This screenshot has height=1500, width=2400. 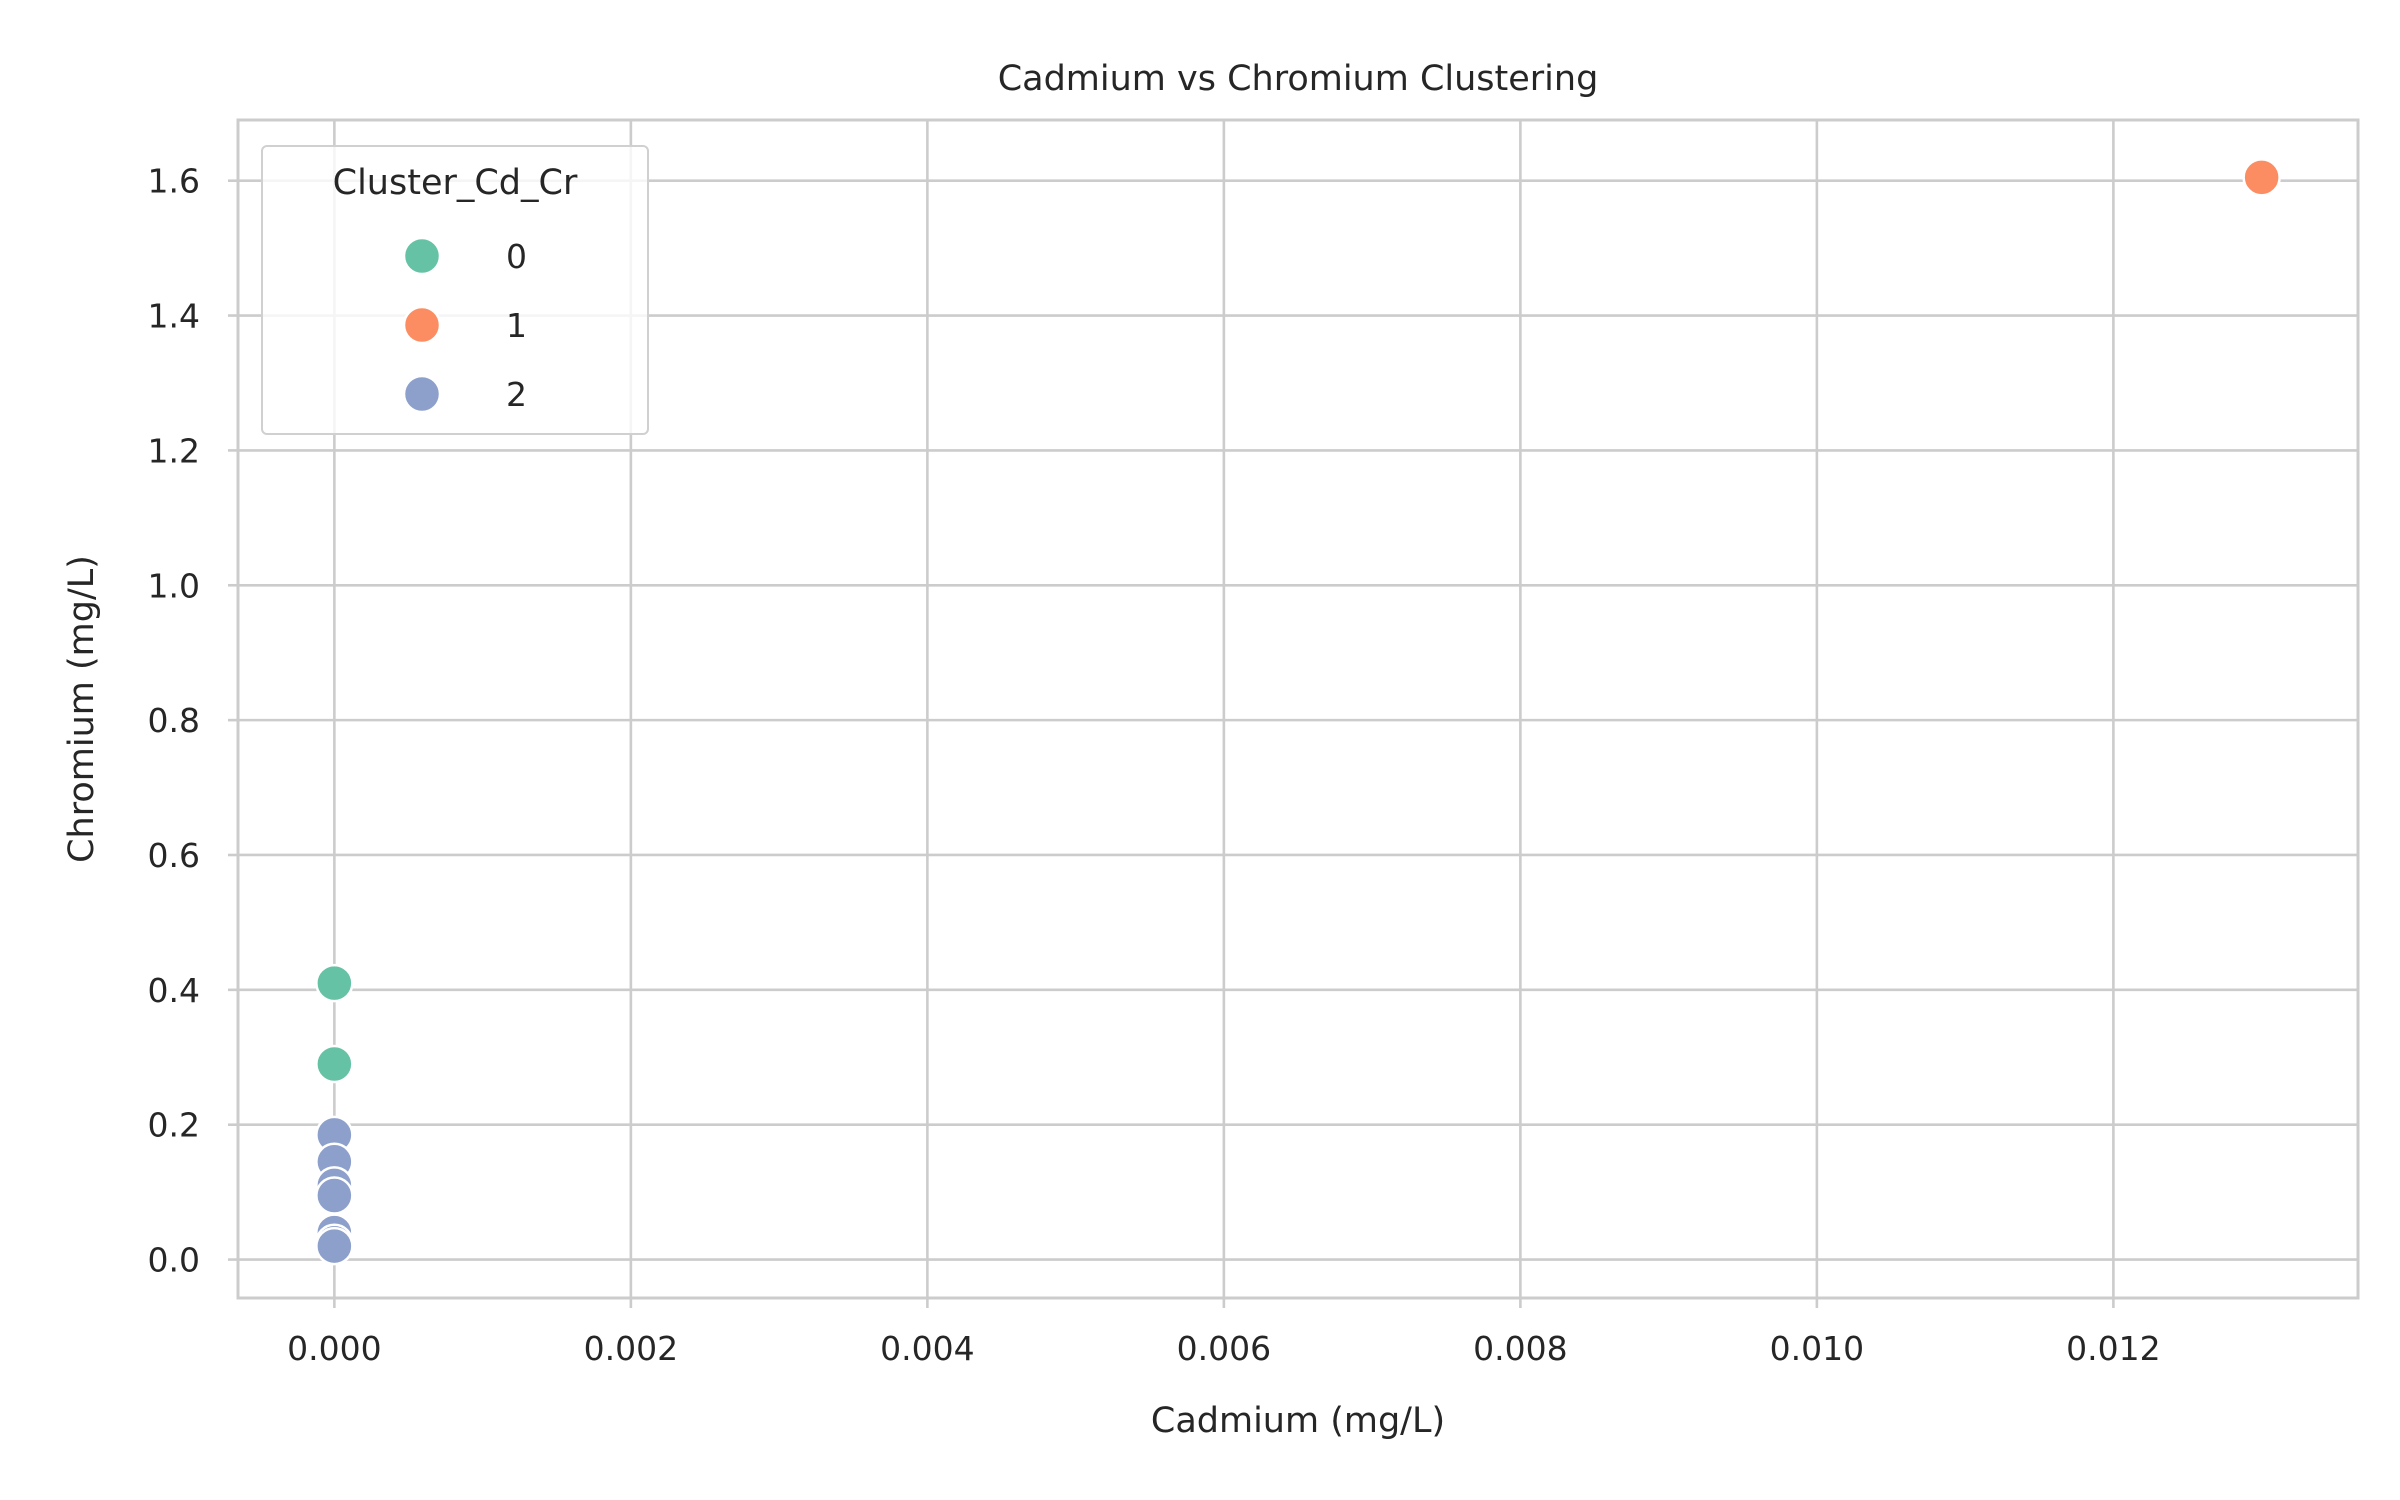 What do you see at coordinates (1224, 1348) in the screenshot?
I see `x-tick-label: 0.006` at bounding box center [1224, 1348].